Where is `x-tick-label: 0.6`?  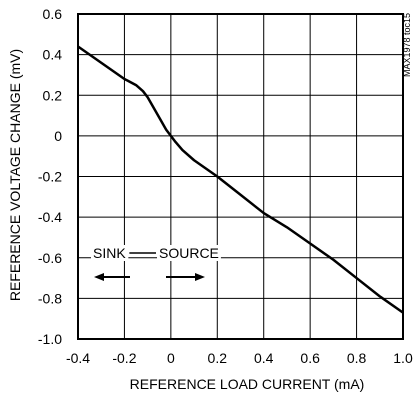
x-tick-label: 0.6 is located at coordinates (310, 358).